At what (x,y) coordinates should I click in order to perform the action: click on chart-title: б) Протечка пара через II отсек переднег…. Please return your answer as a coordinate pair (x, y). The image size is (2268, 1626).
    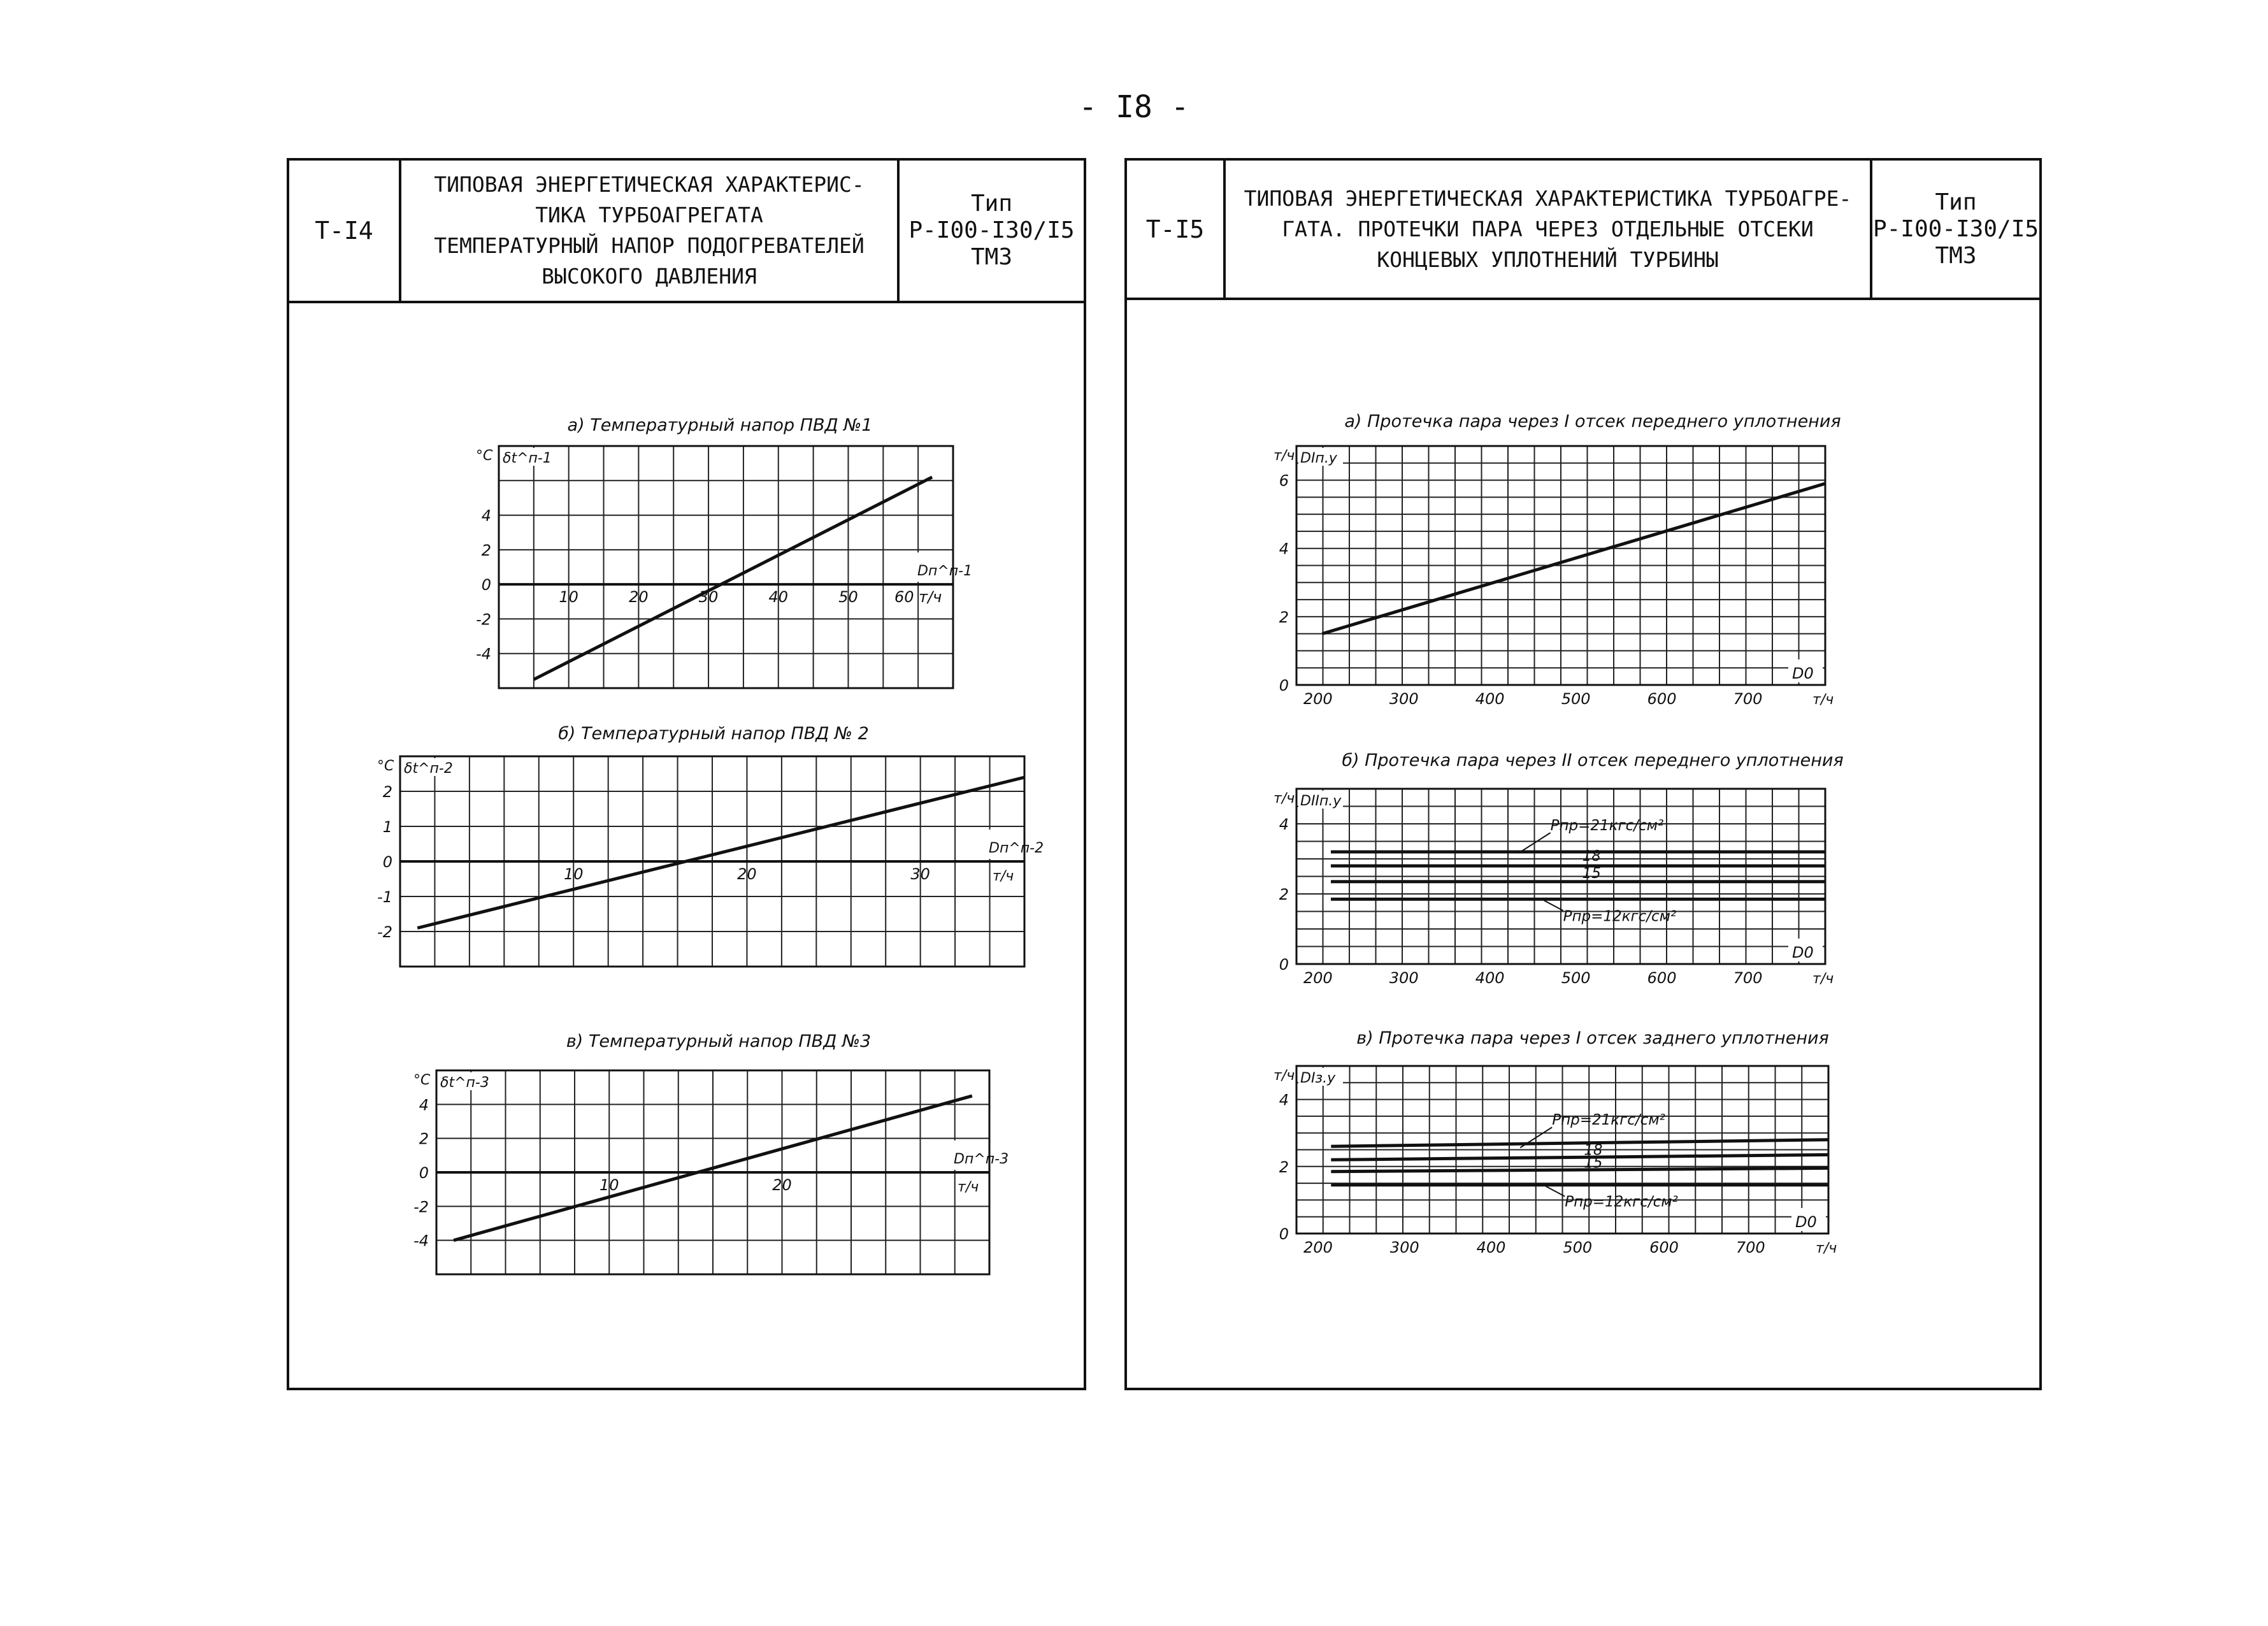
    Looking at the image, I should click on (1592, 760).